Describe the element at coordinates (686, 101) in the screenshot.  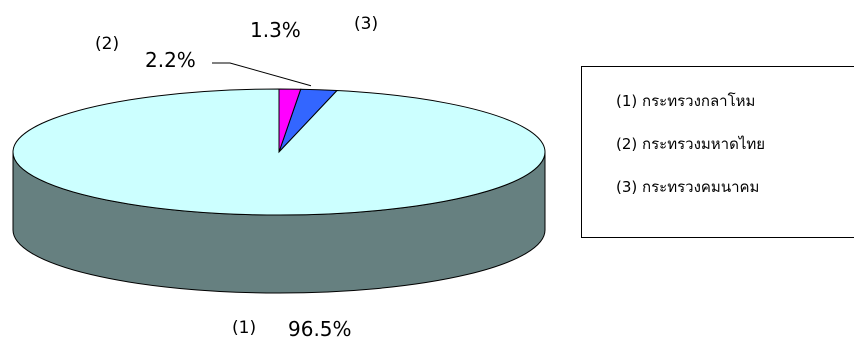
I see `legend-item-1: (1) กระทรวงกลาโหม` at that location.